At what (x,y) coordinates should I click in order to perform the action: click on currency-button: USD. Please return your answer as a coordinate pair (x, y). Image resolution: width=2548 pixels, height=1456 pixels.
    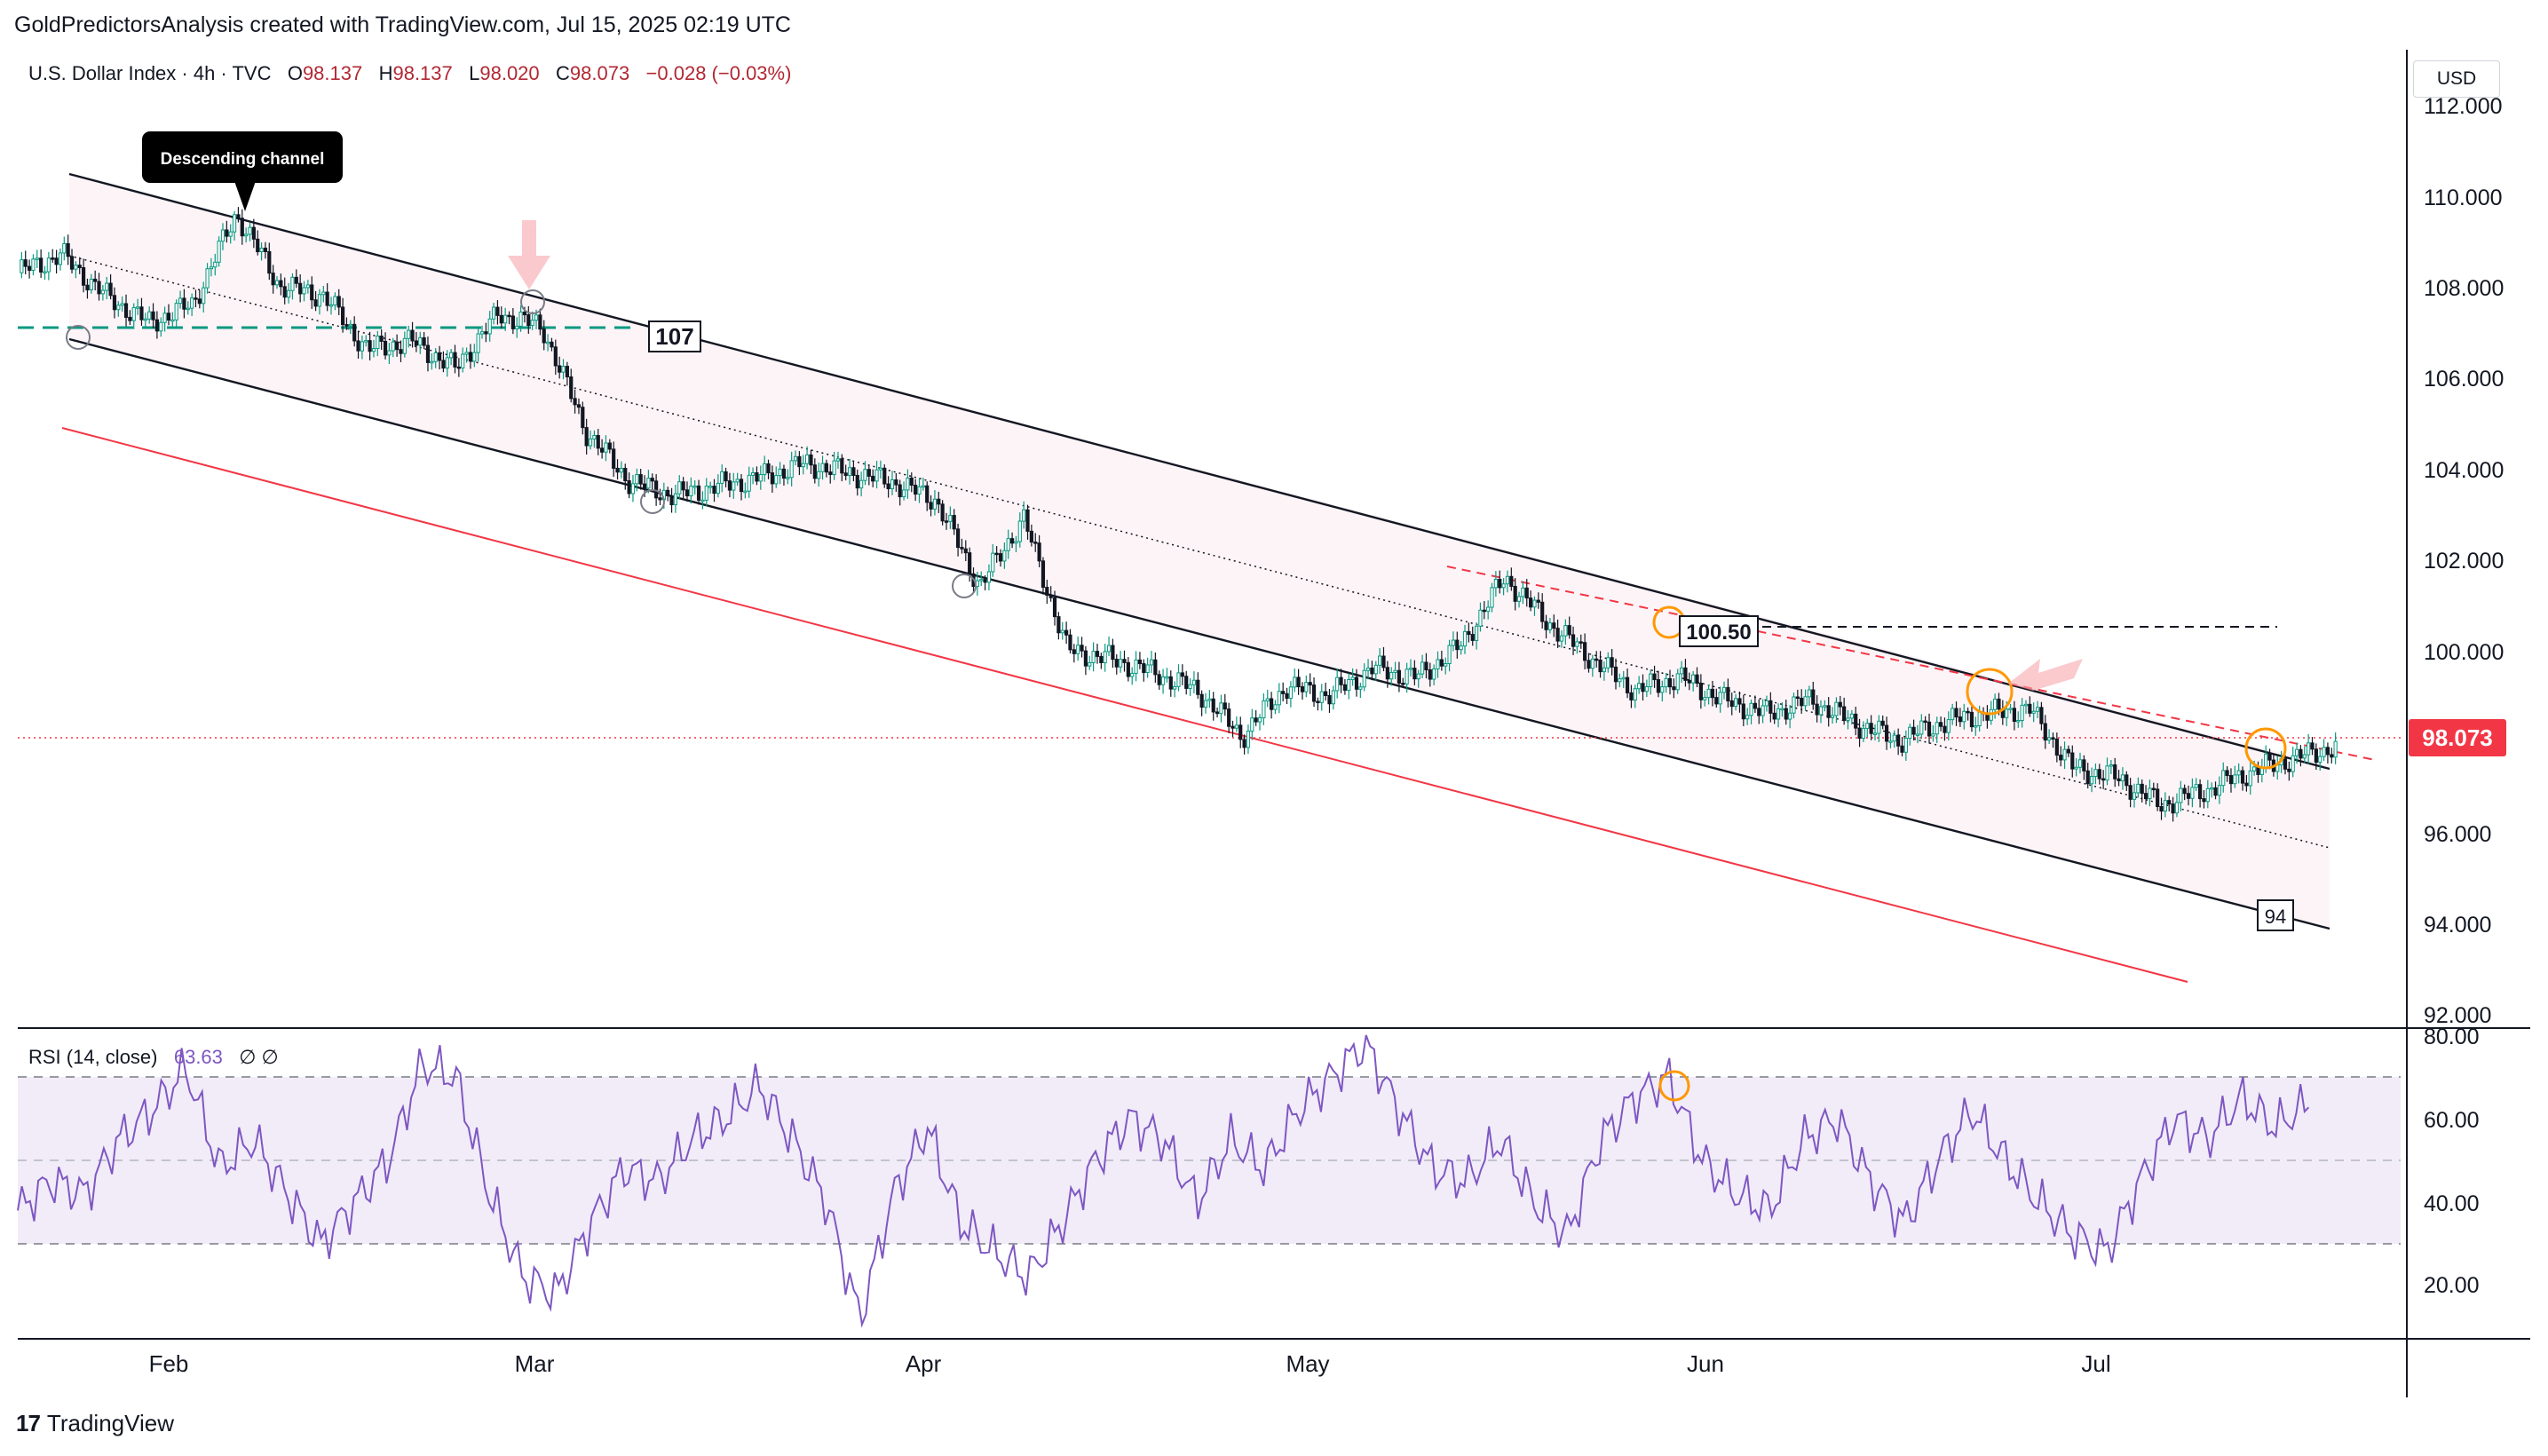
    Looking at the image, I should click on (2456, 79).